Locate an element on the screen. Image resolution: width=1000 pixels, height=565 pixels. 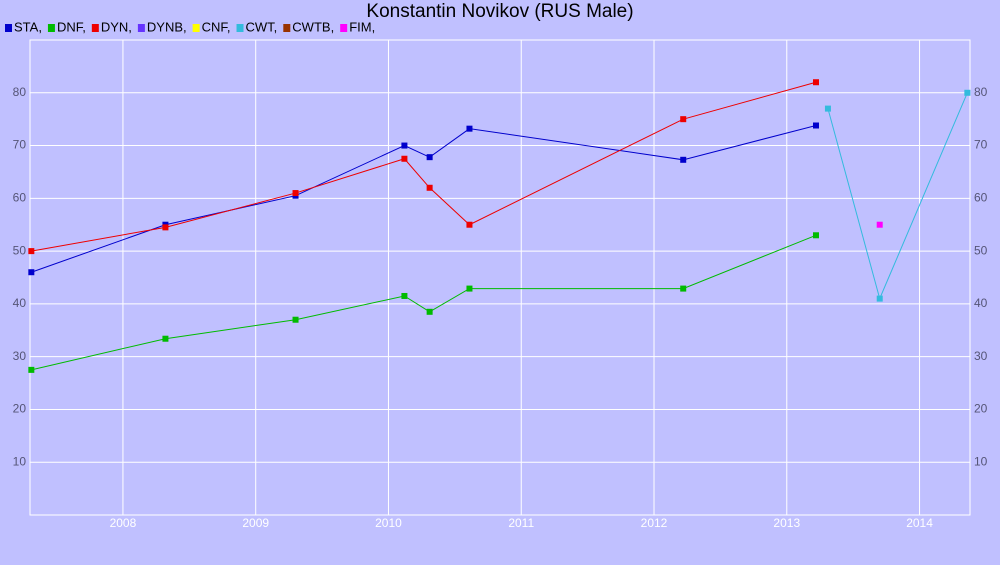
y-tick-label-right: 20 is located at coordinates (981, 409).